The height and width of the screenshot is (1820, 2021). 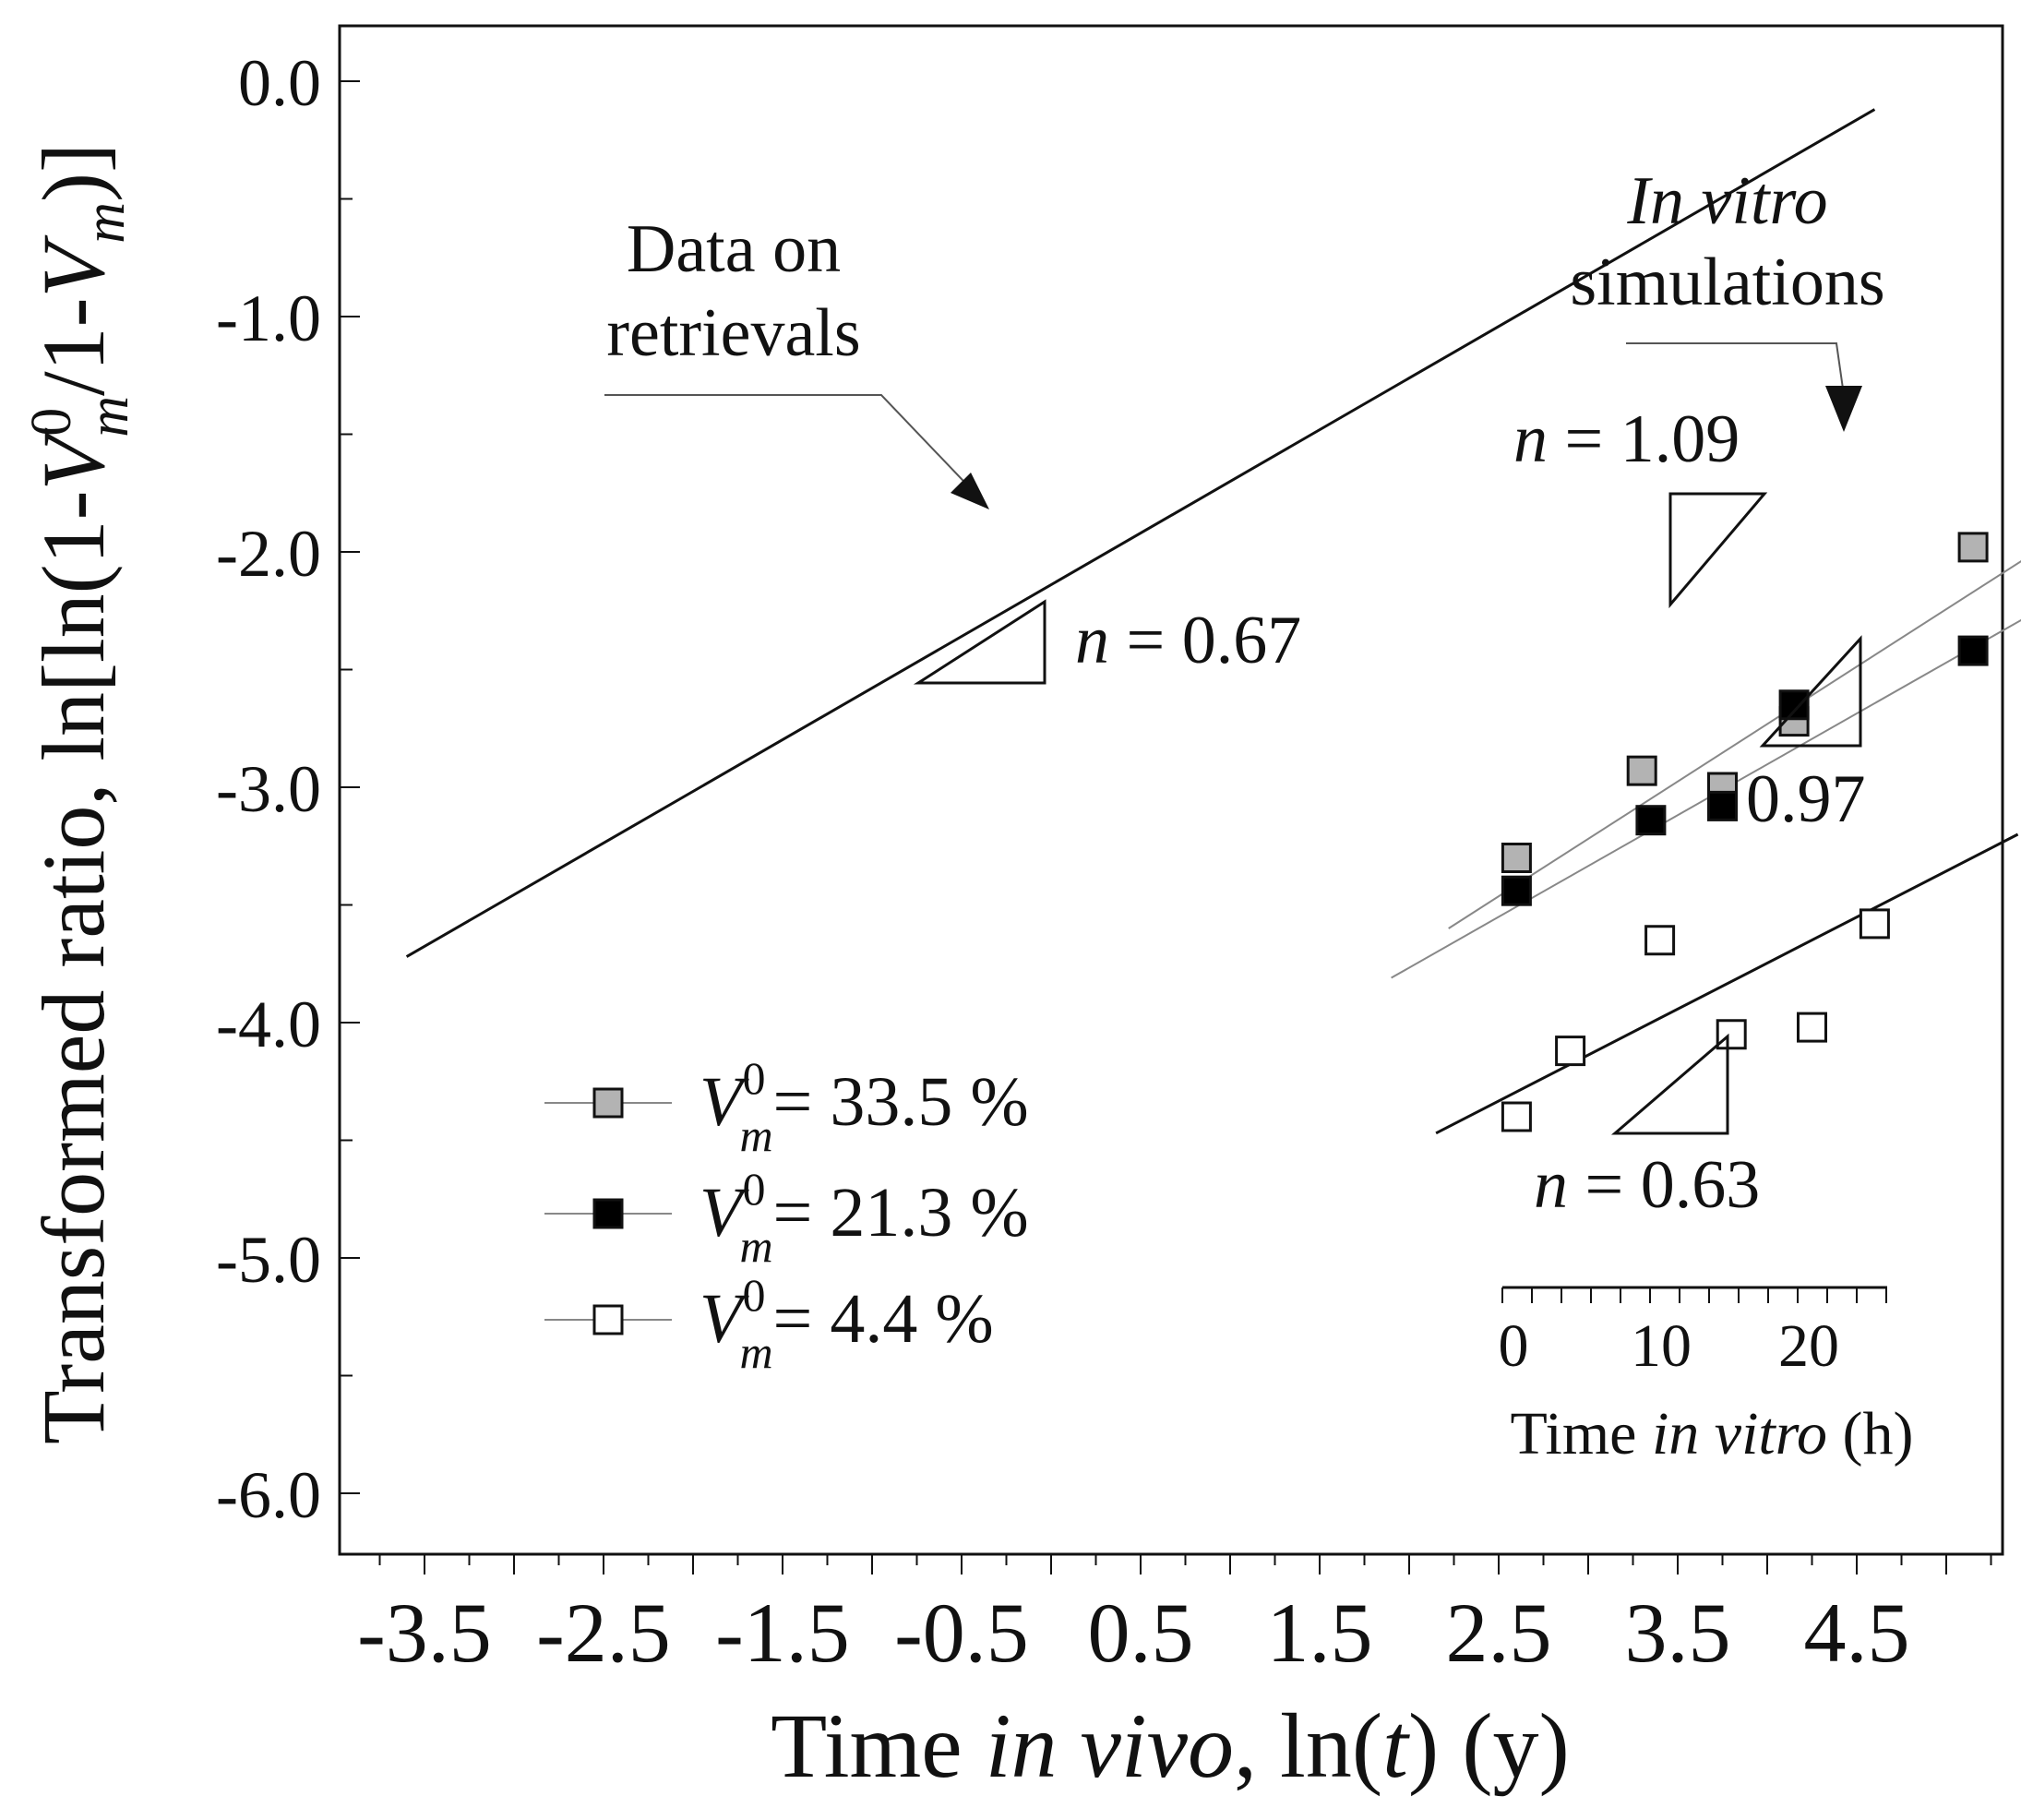 What do you see at coordinates (603, 1633) in the screenshot?
I see `x-tick-label: -2.5` at bounding box center [603, 1633].